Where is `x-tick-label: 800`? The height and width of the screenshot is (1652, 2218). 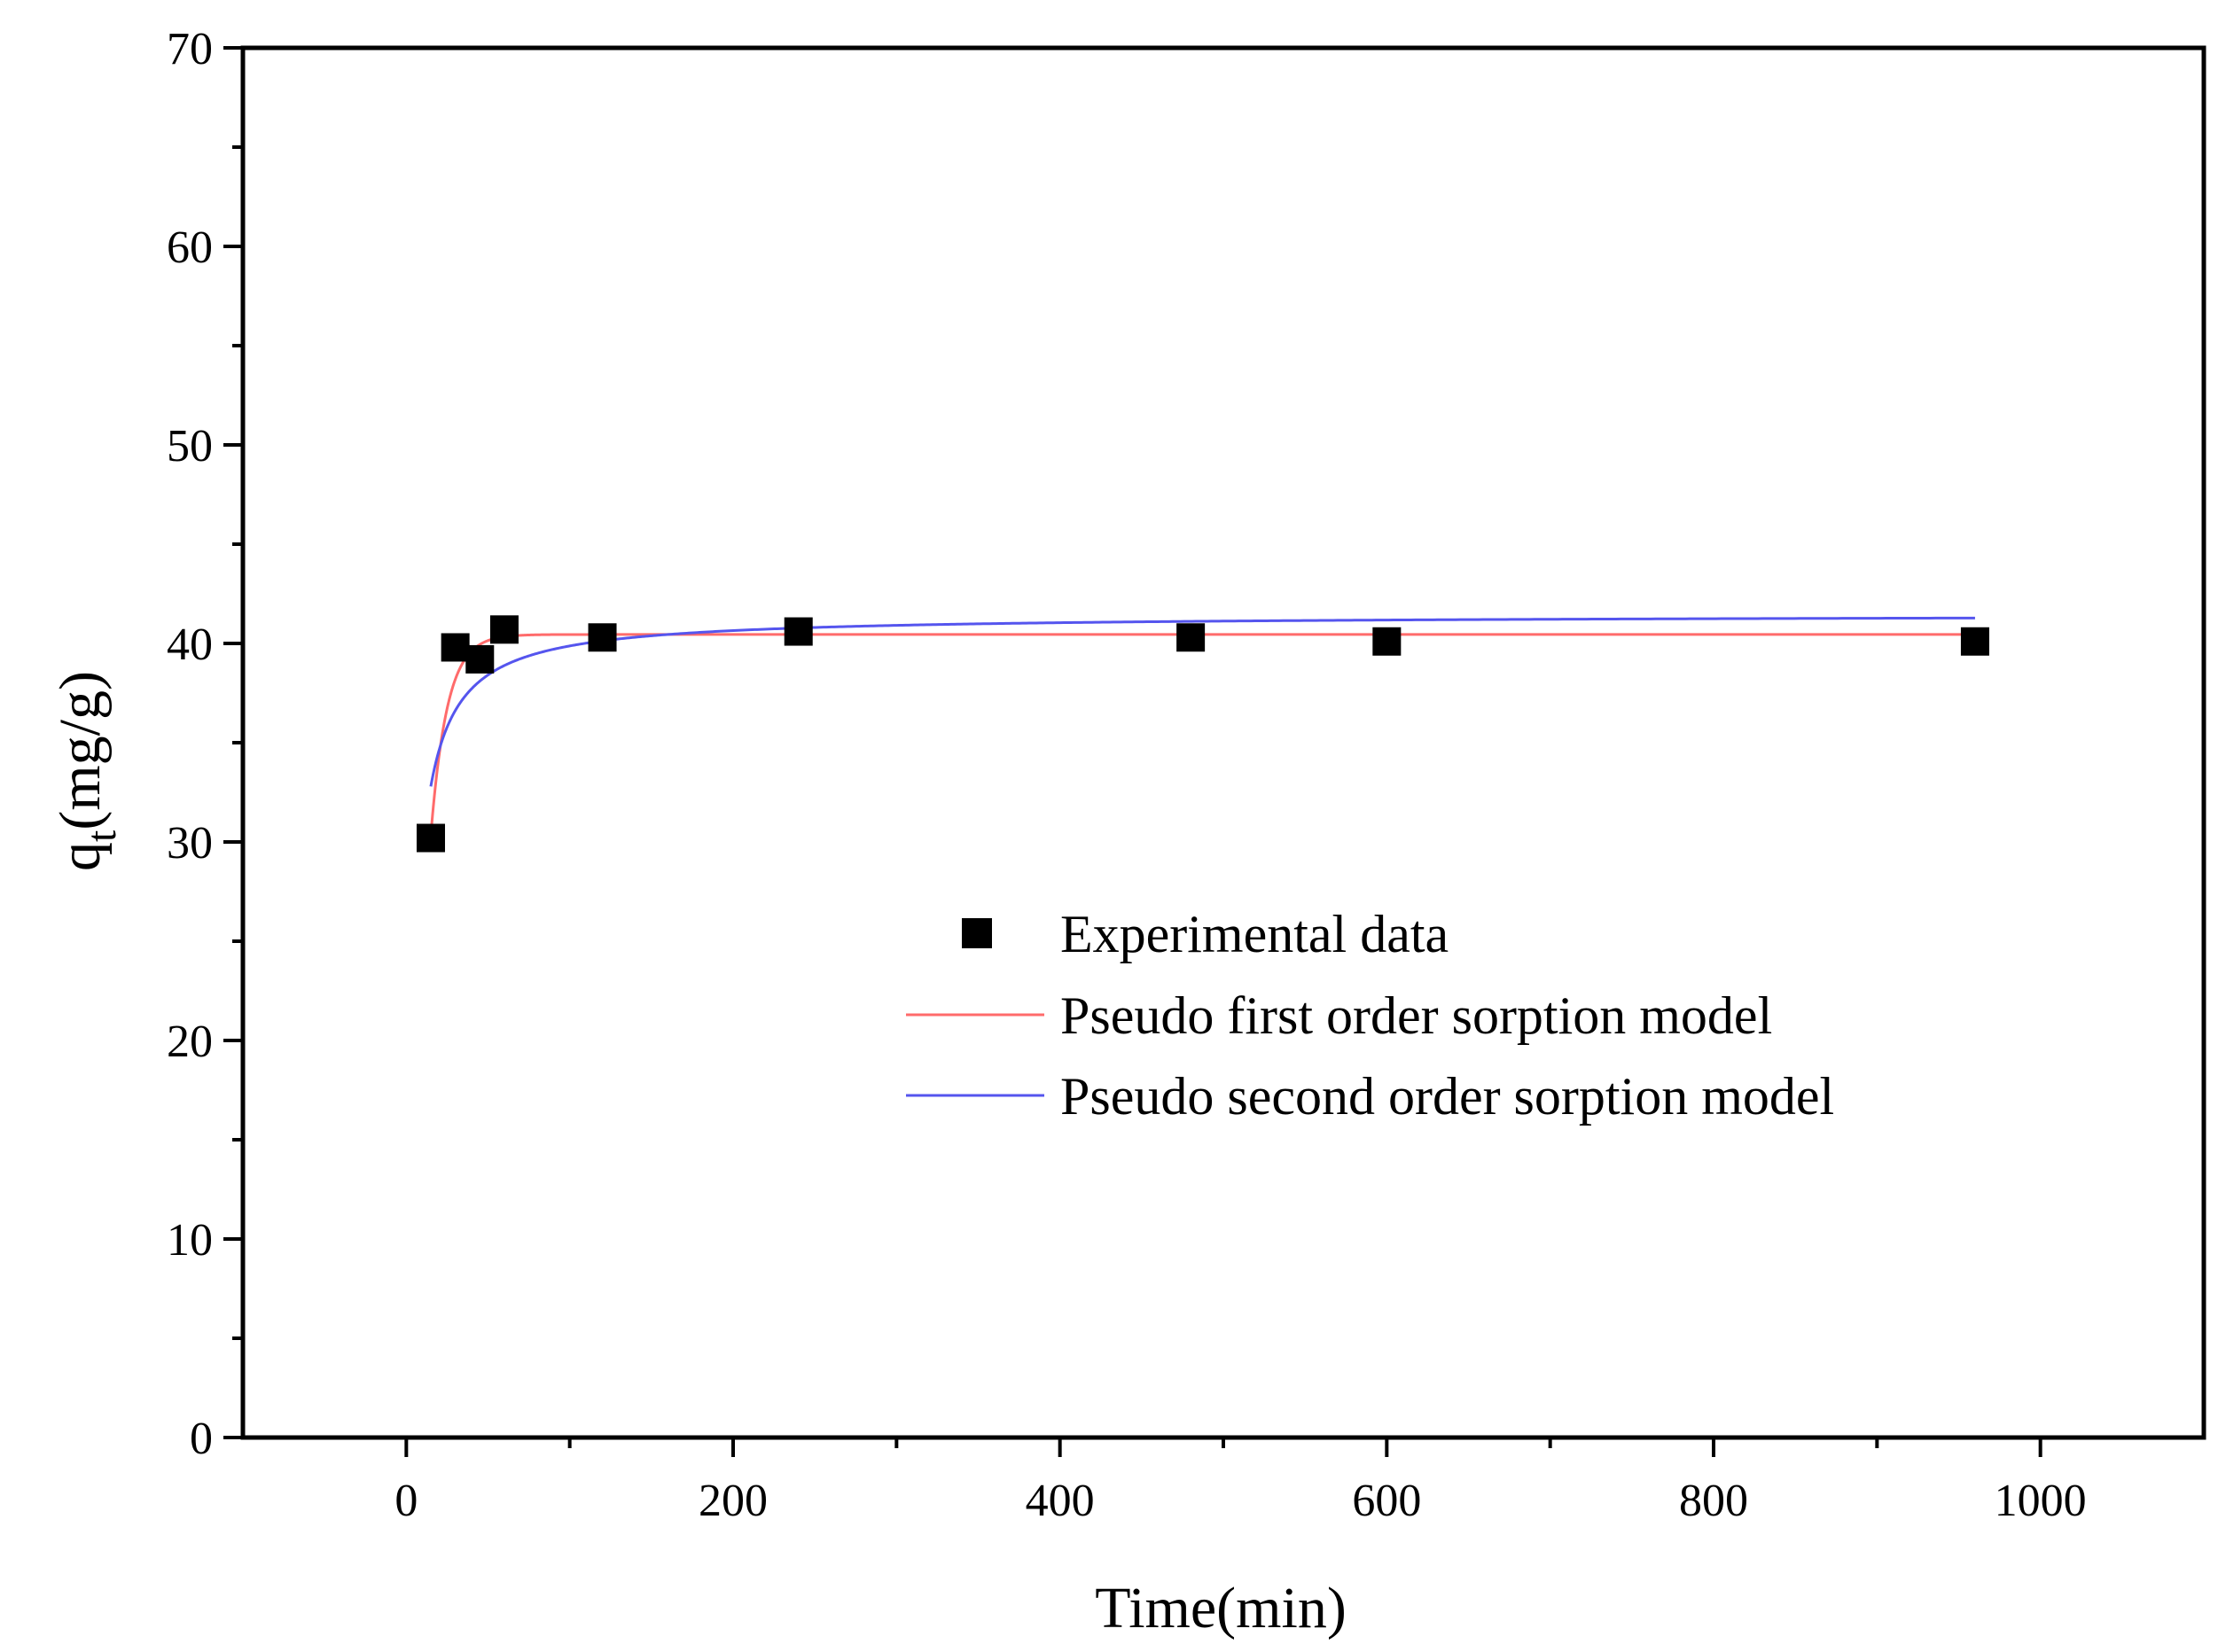
x-tick-label: 800 is located at coordinates (1714, 1501).